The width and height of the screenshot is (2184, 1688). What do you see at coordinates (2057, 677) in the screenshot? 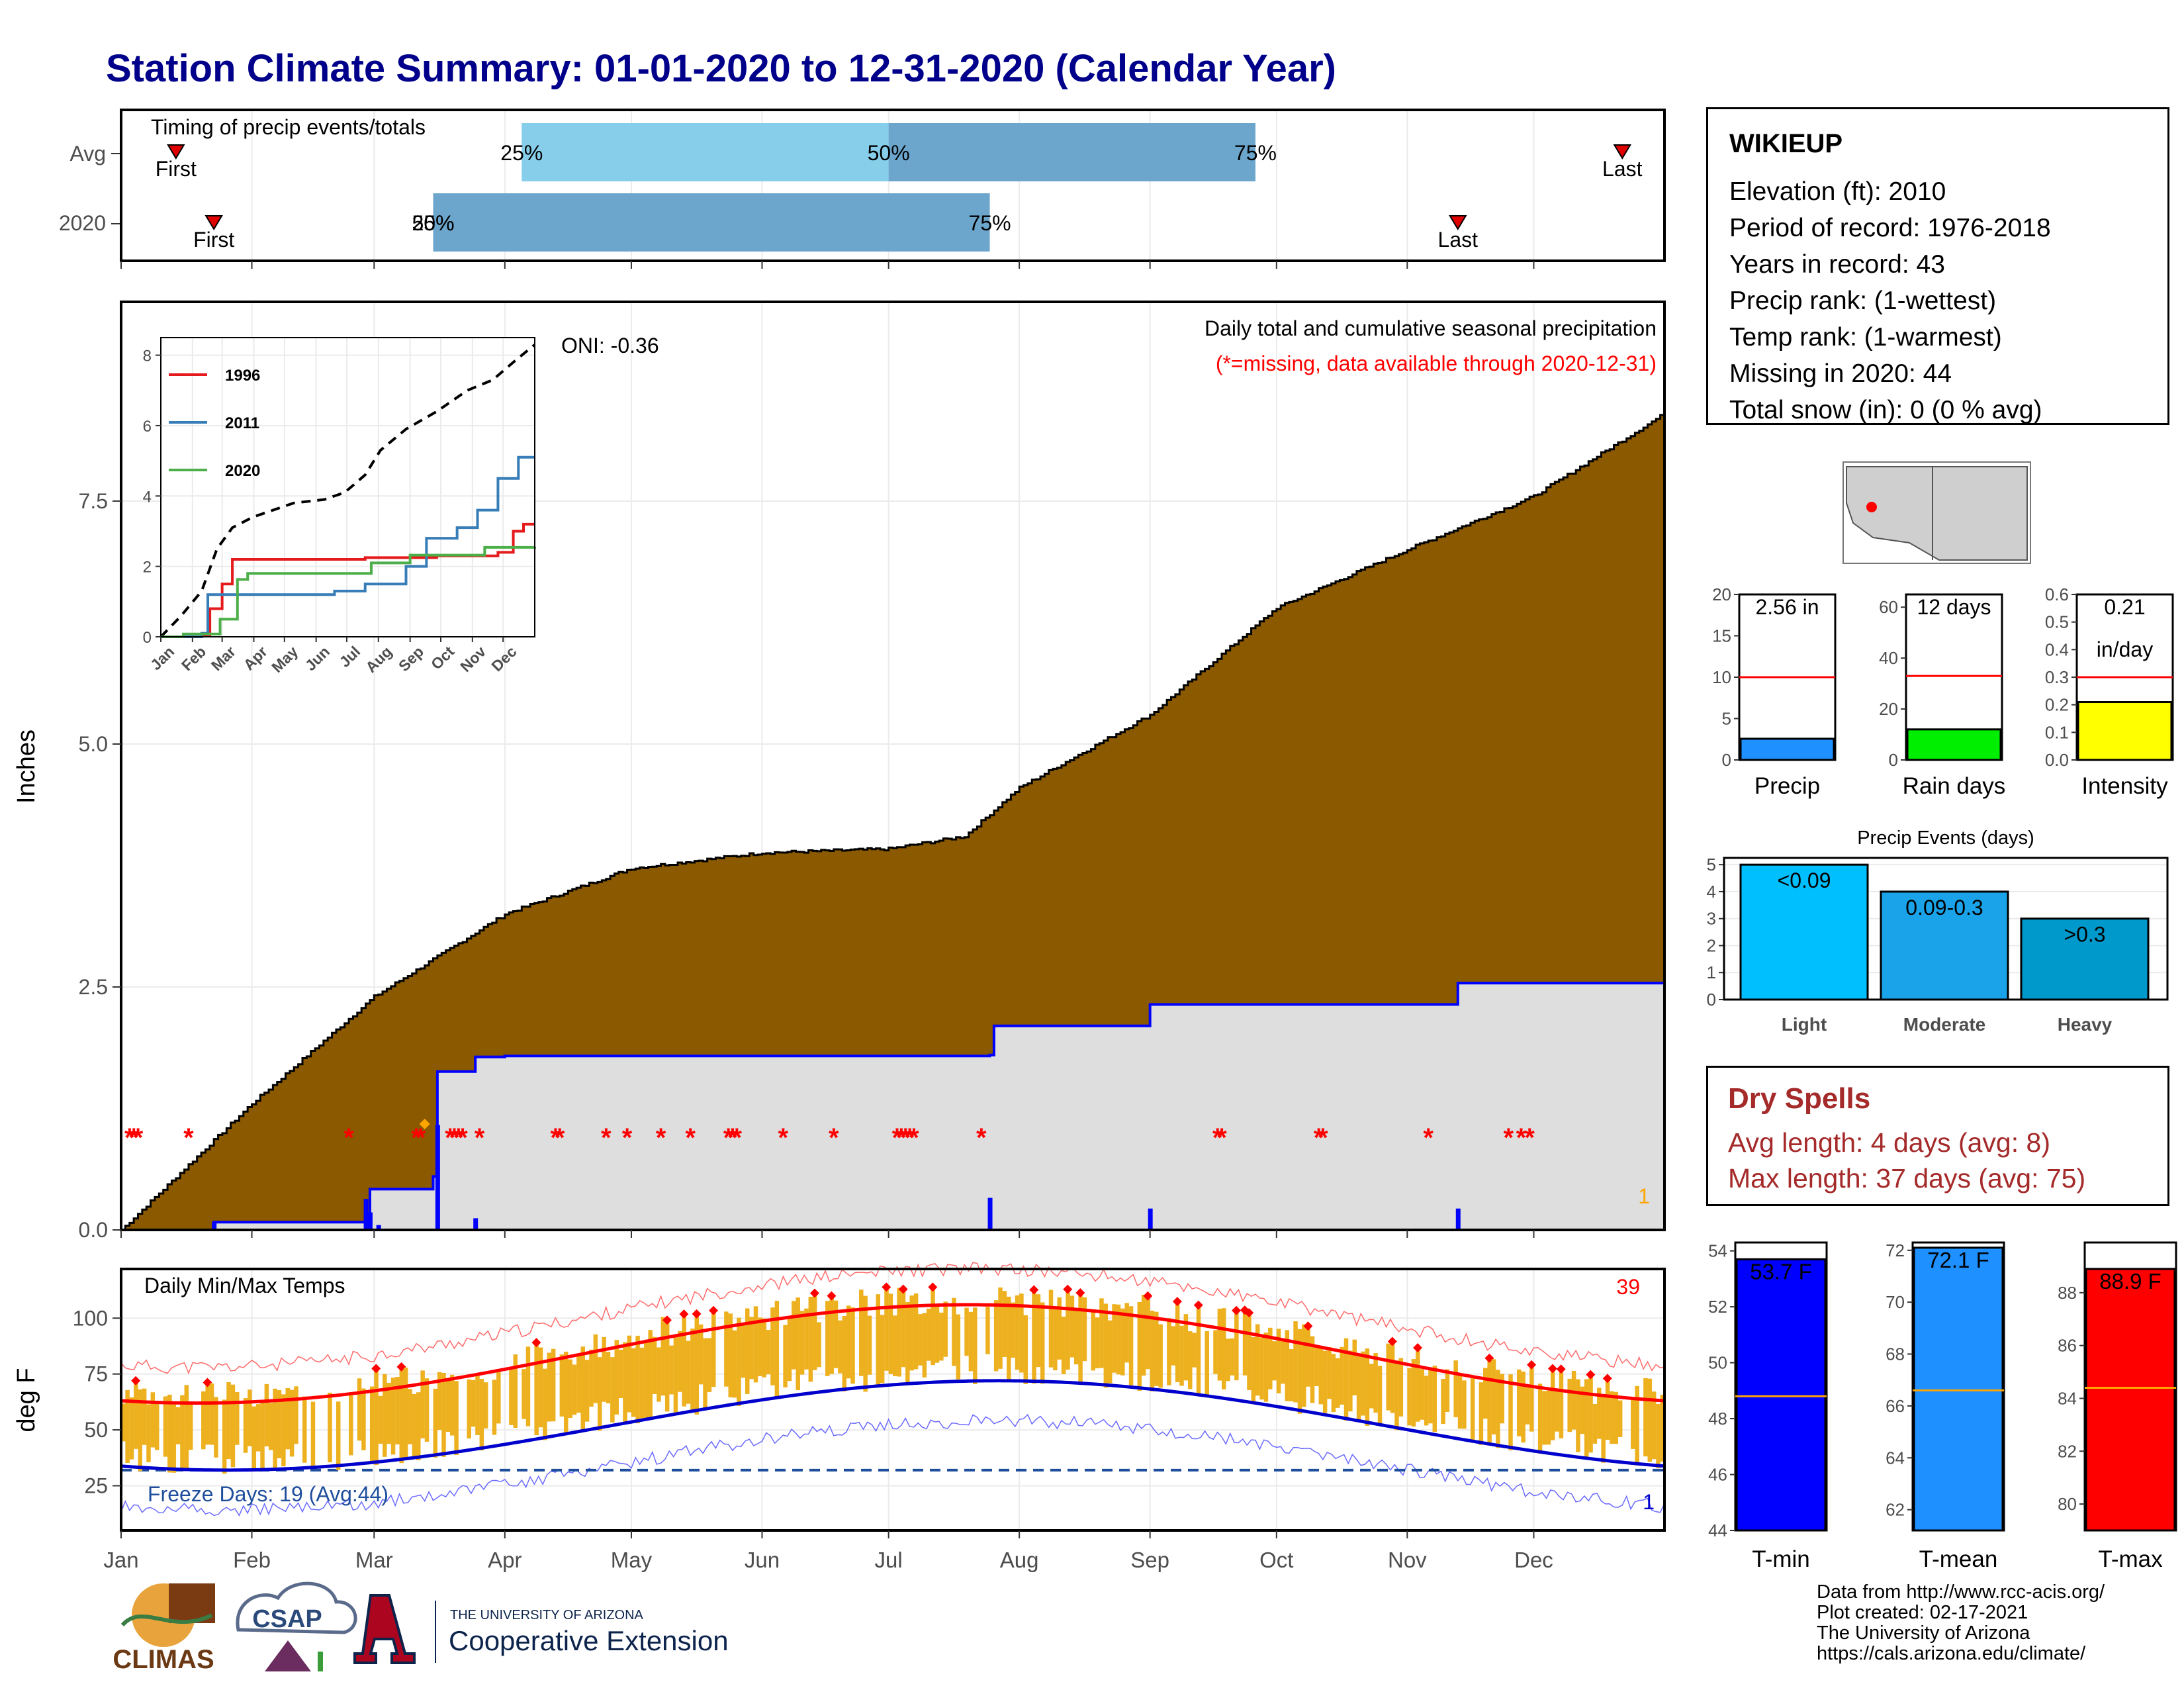
I see `mini-bar-y-tick-label: 0.3` at bounding box center [2057, 677].